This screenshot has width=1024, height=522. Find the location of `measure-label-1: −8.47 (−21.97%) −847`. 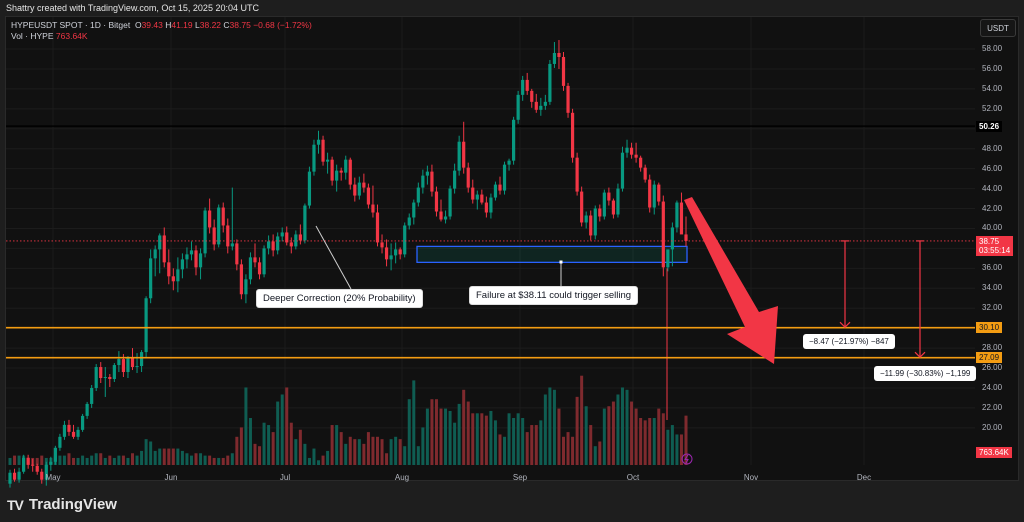

measure-label-1: −8.47 (−21.97%) −847 is located at coordinates (849, 341).